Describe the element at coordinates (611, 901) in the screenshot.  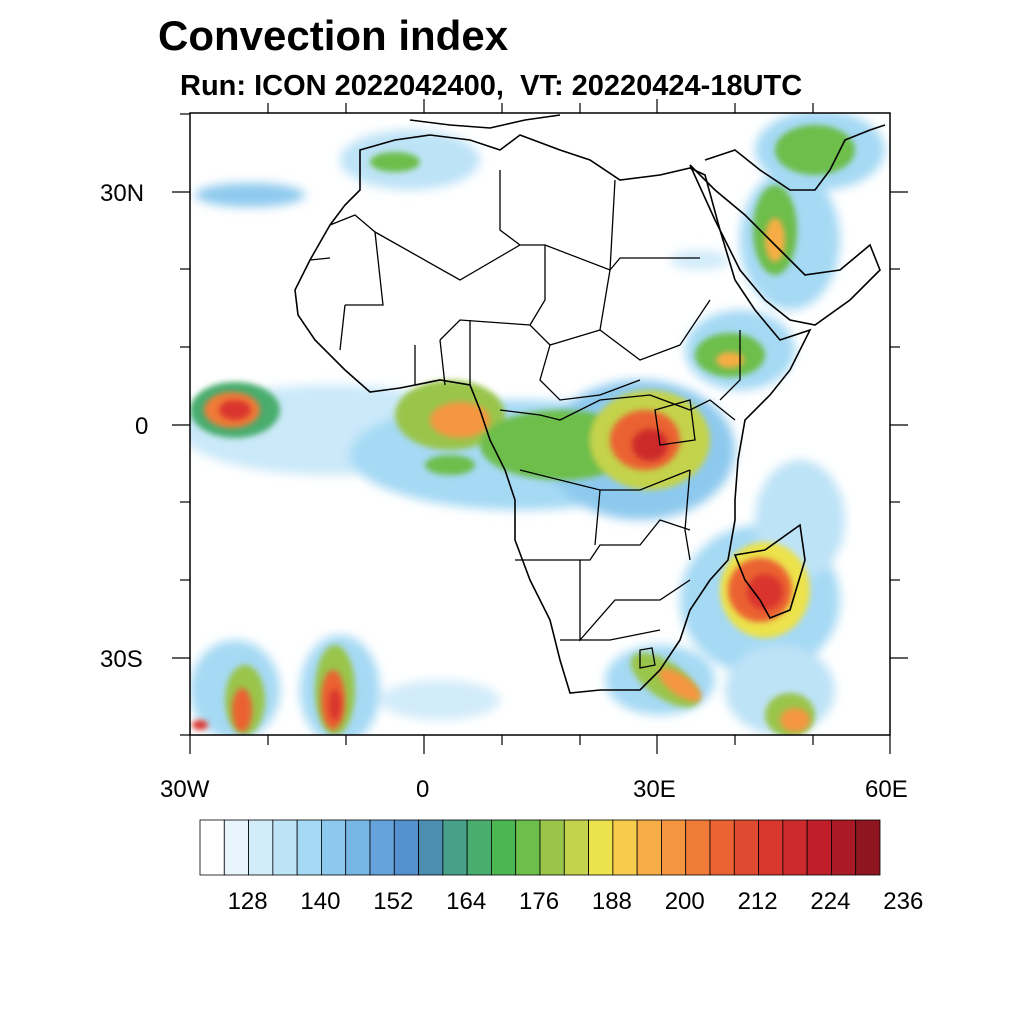
I see `colorbar-tick-label: 188` at that location.